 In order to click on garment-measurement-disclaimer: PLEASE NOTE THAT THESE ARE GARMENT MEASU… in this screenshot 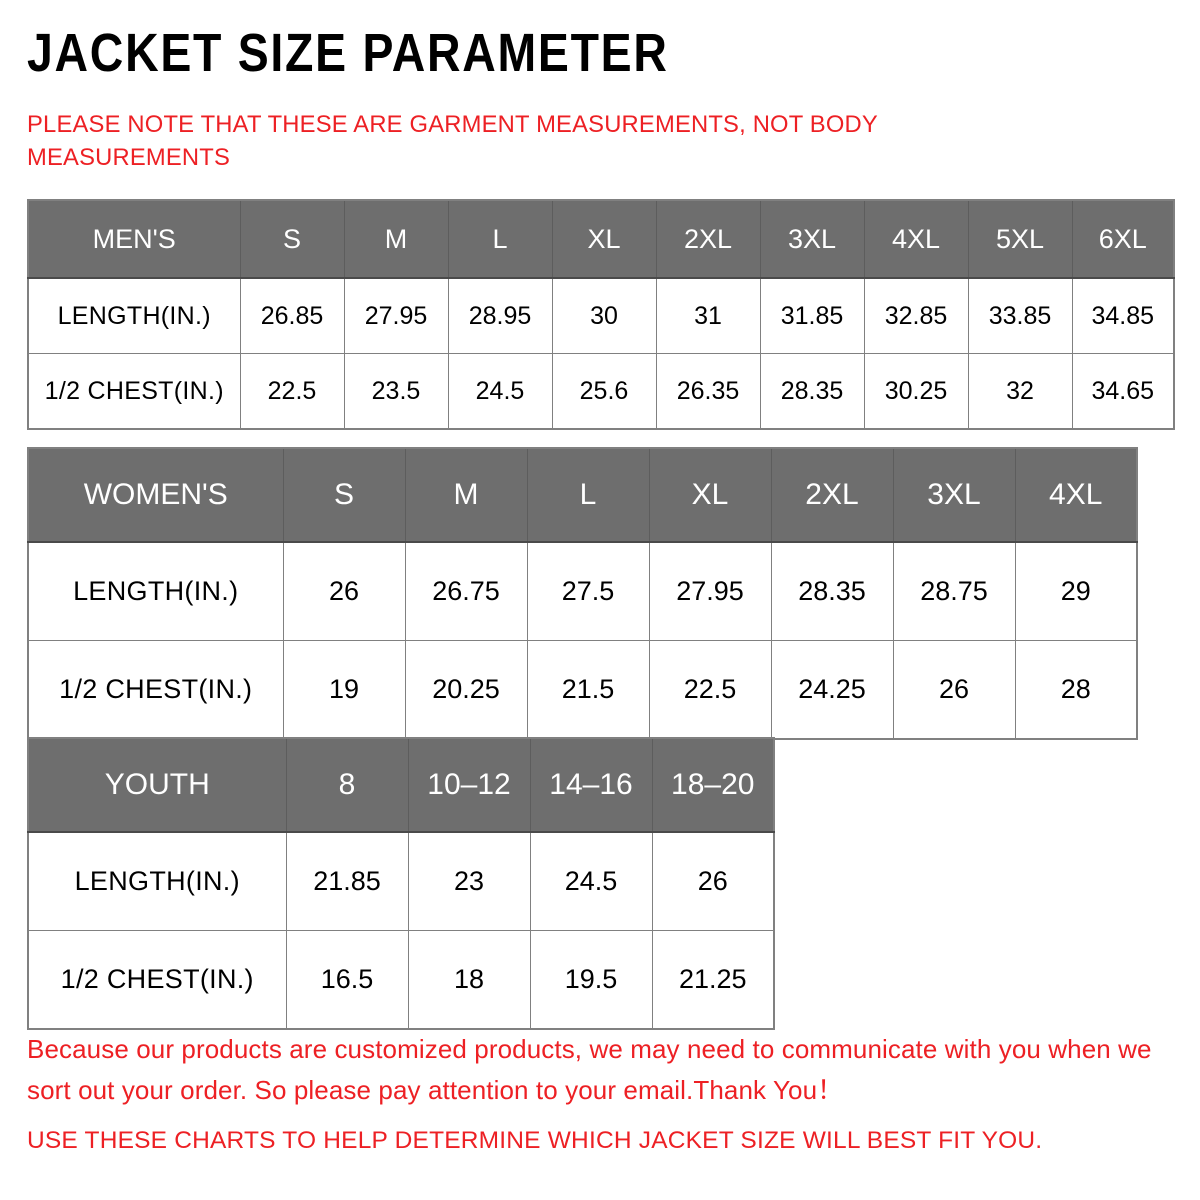, I will do `click(452, 141)`.